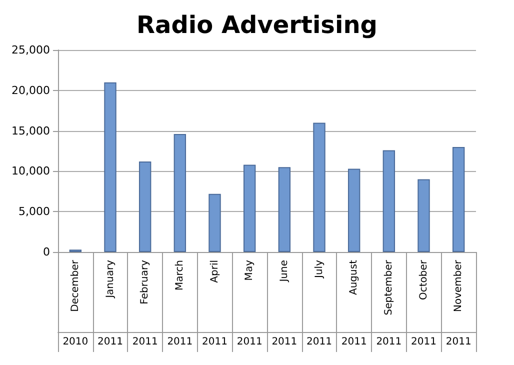 The width and height of the screenshot is (514, 365). What do you see at coordinates (215, 304) in the screenshot?
I see `category-label: April 2011` at bounding box center [215, 304].